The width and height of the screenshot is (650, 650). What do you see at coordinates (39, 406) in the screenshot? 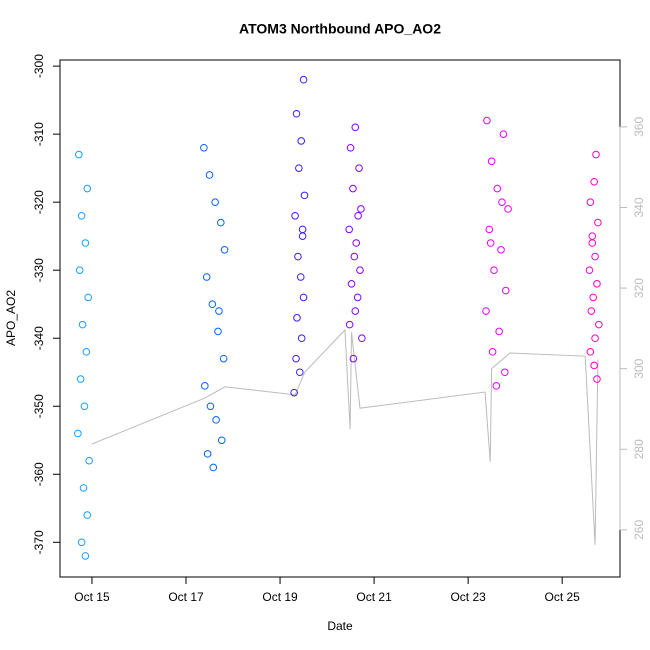
I see `y-tick-label: -350` at bounding box center [39, 406].